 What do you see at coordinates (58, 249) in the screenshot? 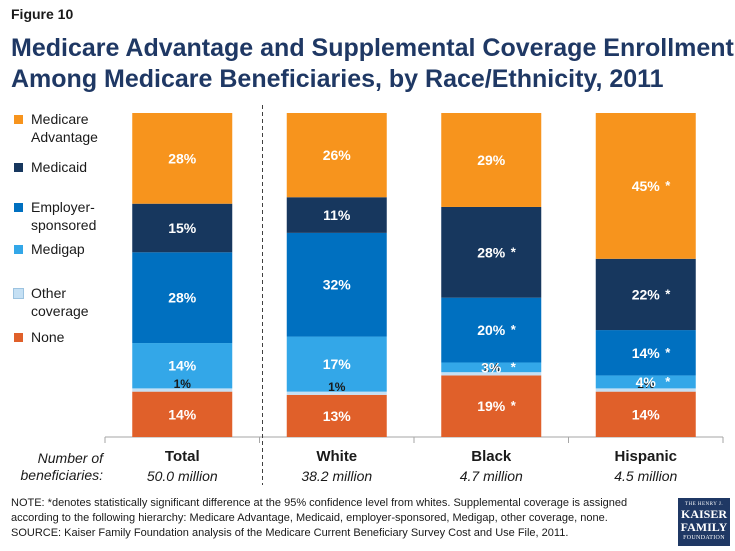
I see `legend-label: Medigap` at bounding box center [58, 249].